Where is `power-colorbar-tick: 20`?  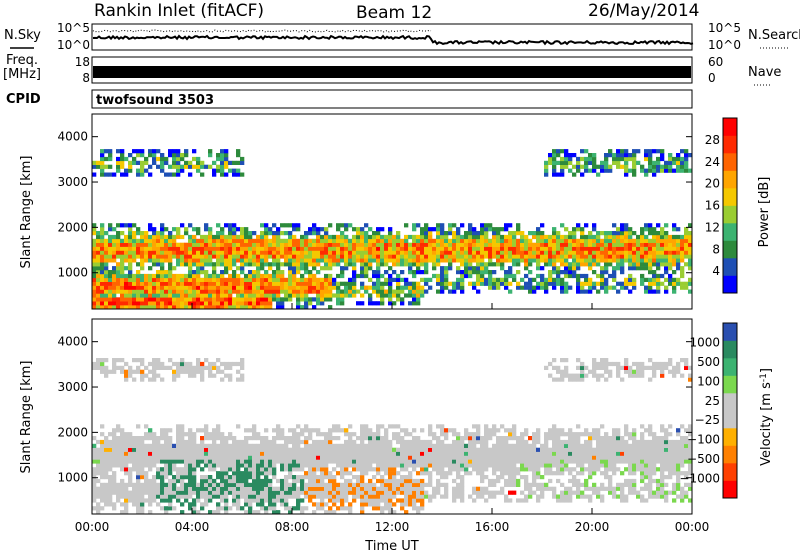 power-colorbar-tick: 20 is located at coordinates (712, 184).